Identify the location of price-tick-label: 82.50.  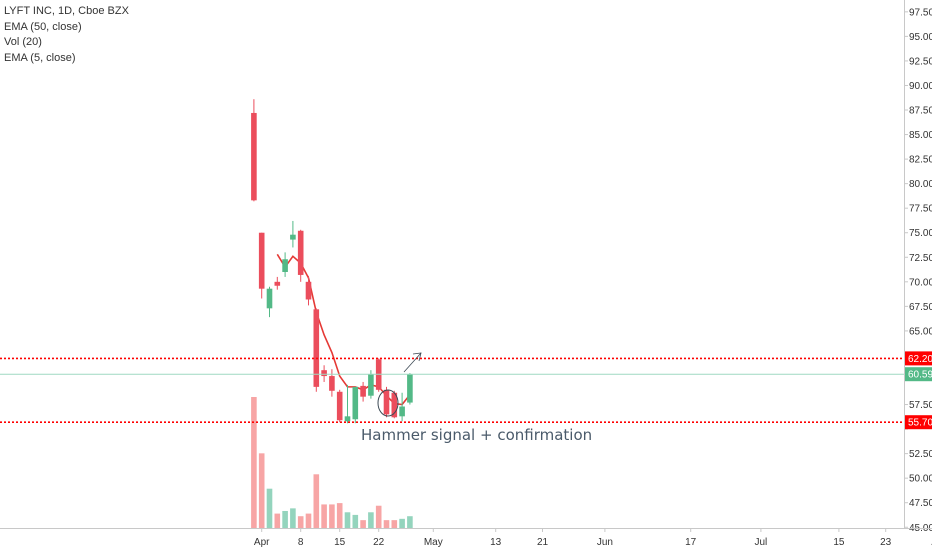
(920, 160).